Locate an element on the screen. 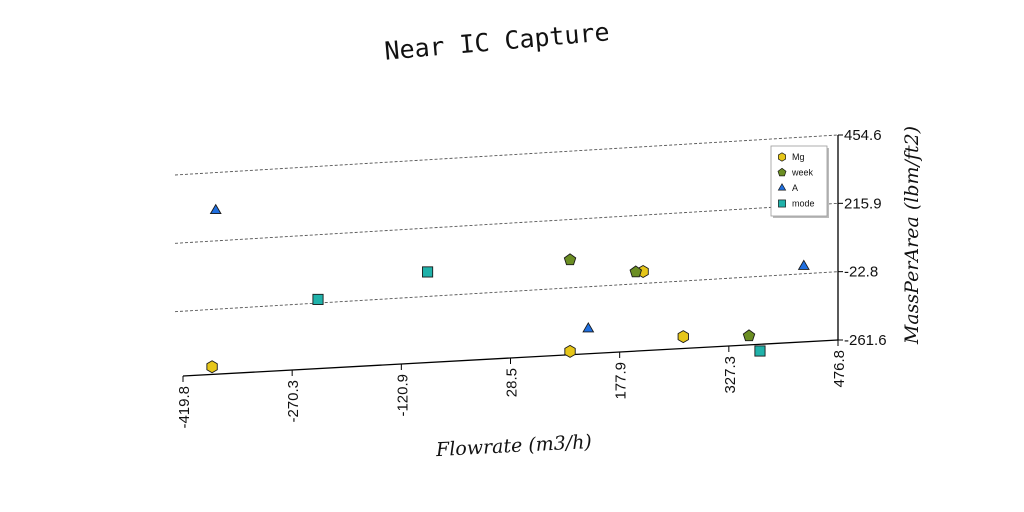 The width and height of the screenshot is (1024, 512). x-tick-label: 28.5 is located at coordinates (512, 382).